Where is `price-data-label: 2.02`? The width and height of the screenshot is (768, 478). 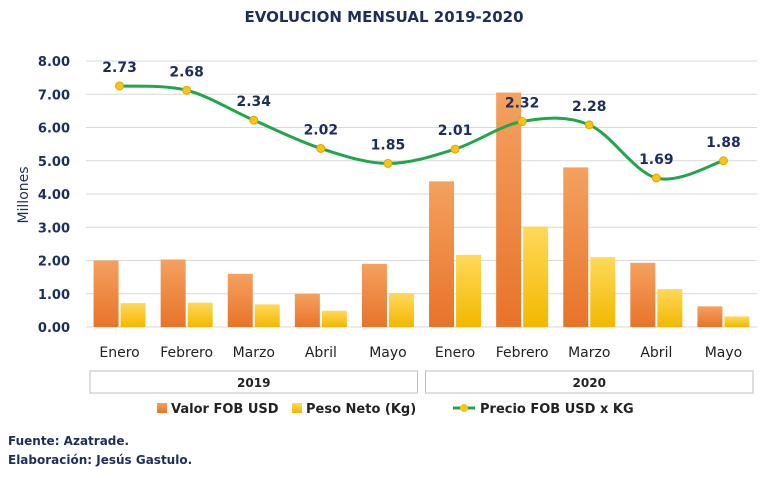 price-data-label: 2.02 is located at coordinates (321, 130).